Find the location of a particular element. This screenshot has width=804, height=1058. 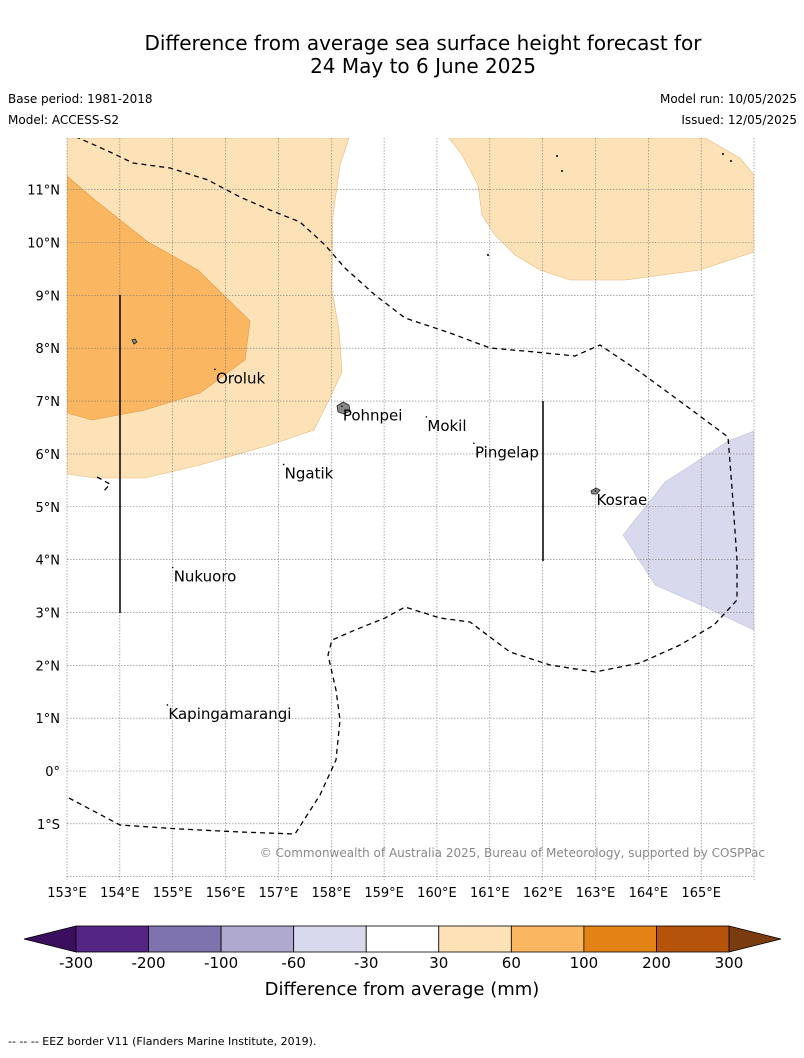

latitude-label: 2°N is located at coordinates (48, 666).